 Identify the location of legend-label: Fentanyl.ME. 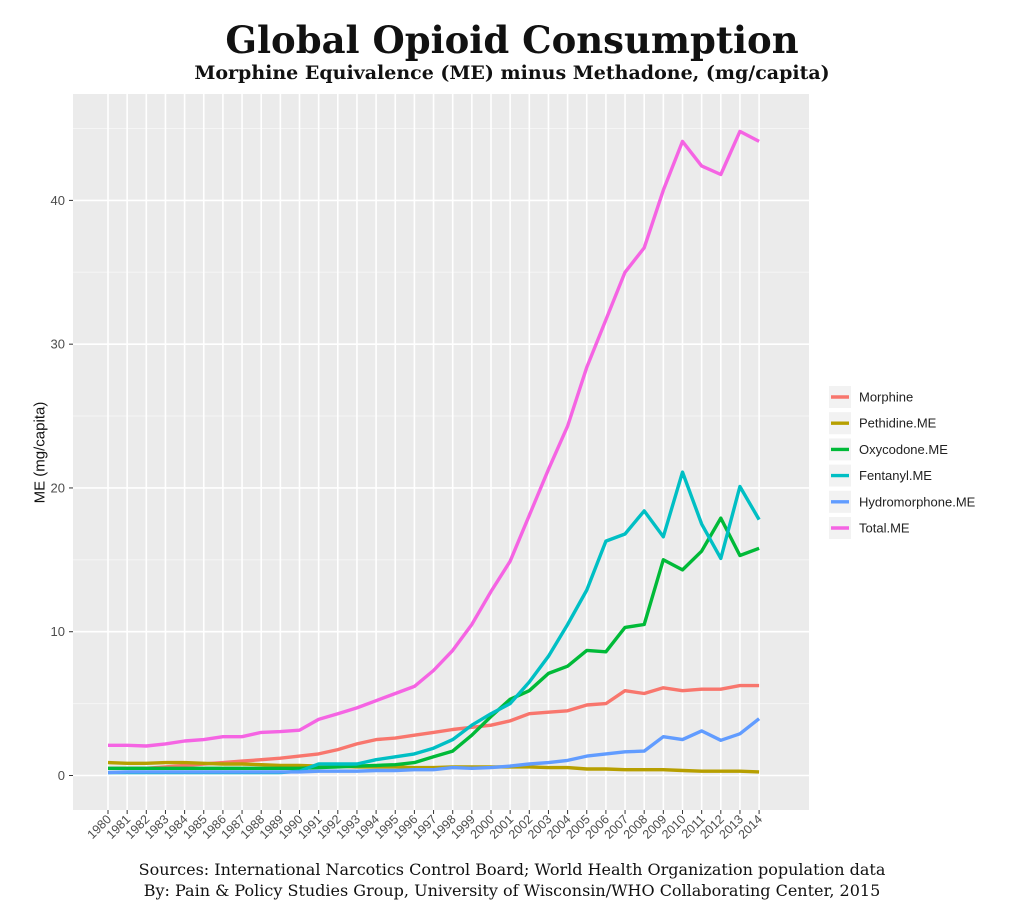
(895, 475).